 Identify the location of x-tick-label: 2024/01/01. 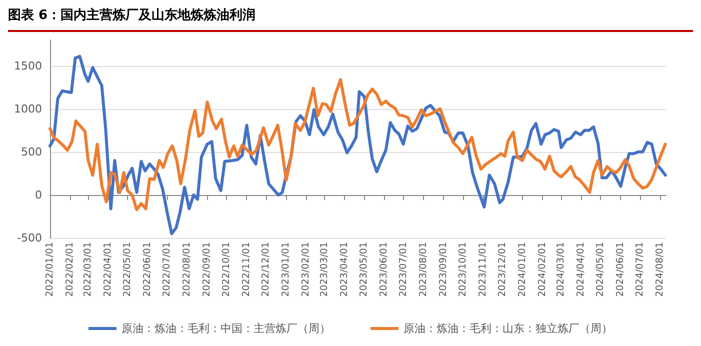
(522, 269).